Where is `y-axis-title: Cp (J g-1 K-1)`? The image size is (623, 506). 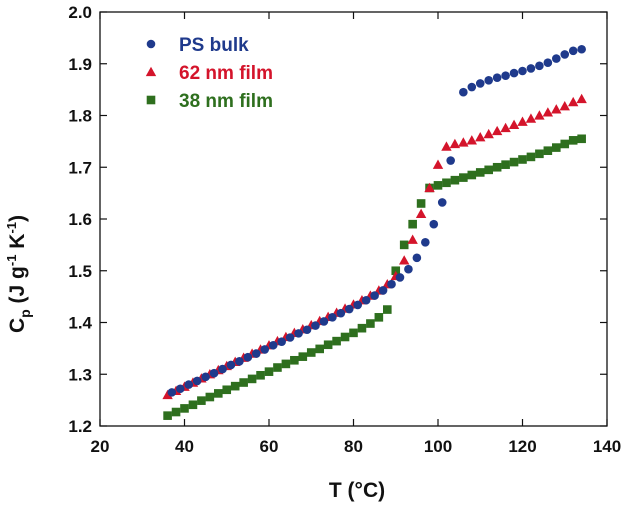 y-axis-title: Cp (J g-1 K-1) is located at coordinates (18, 274).